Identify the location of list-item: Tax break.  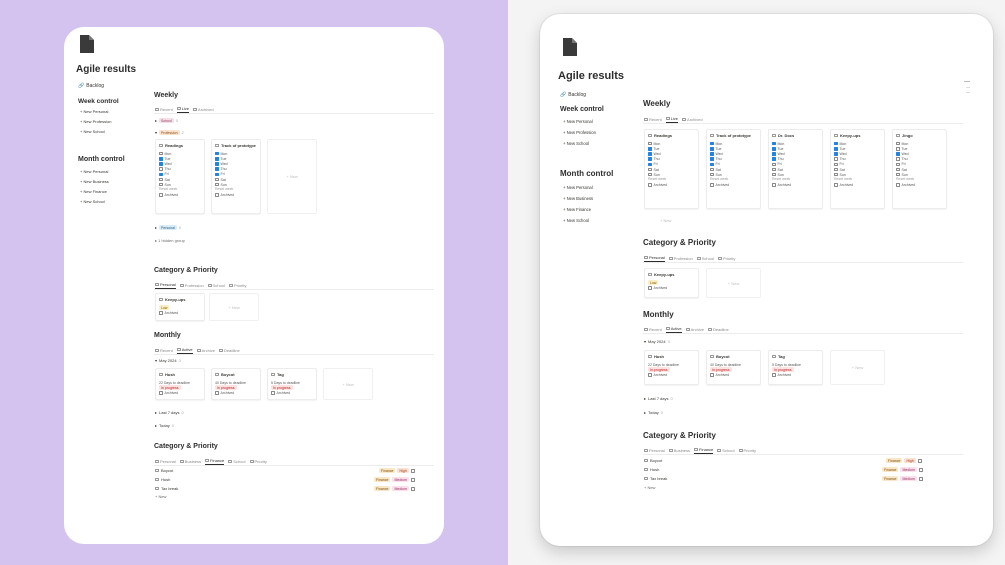
(166, 488).